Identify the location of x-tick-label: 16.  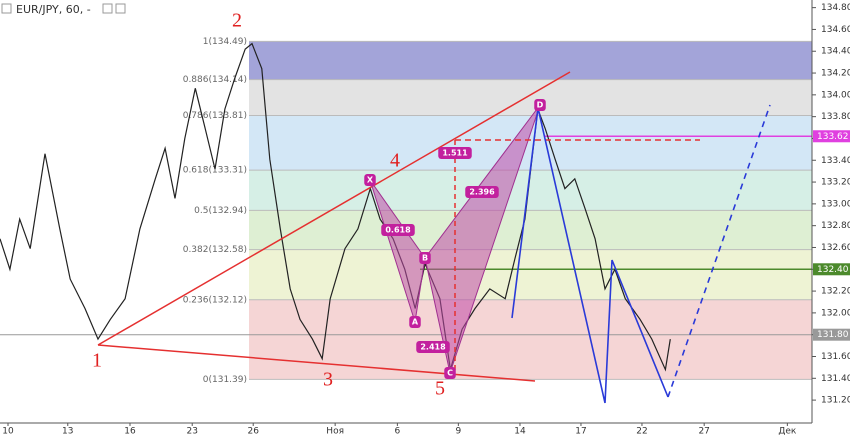
(130, 431).